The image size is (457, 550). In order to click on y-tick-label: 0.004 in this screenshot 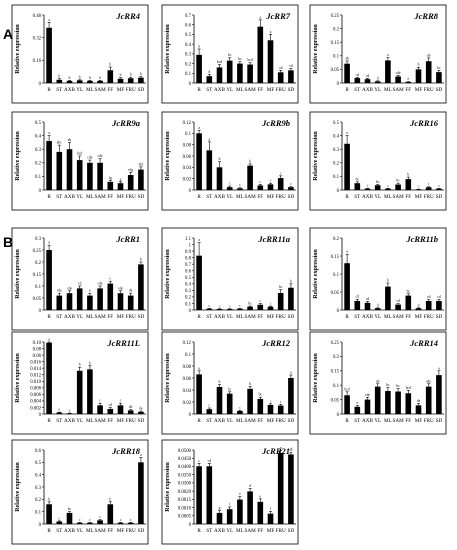, I will do `click(35, 402)`.